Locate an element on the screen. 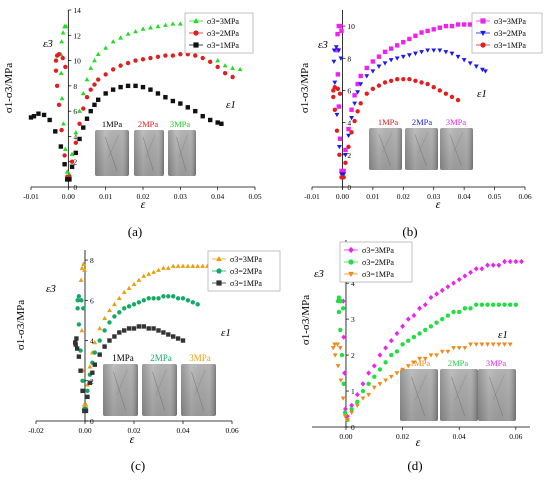  y-axis-title: σ1-σ3/MPa is located at coordinates (306, 320).